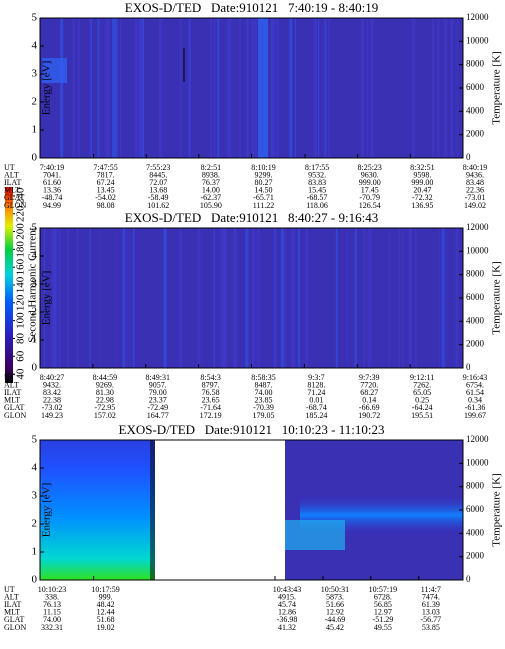  Describe the element at coordinates (211, 167) in the screenshot. I see `table-cell: 8:2:51` at that location.